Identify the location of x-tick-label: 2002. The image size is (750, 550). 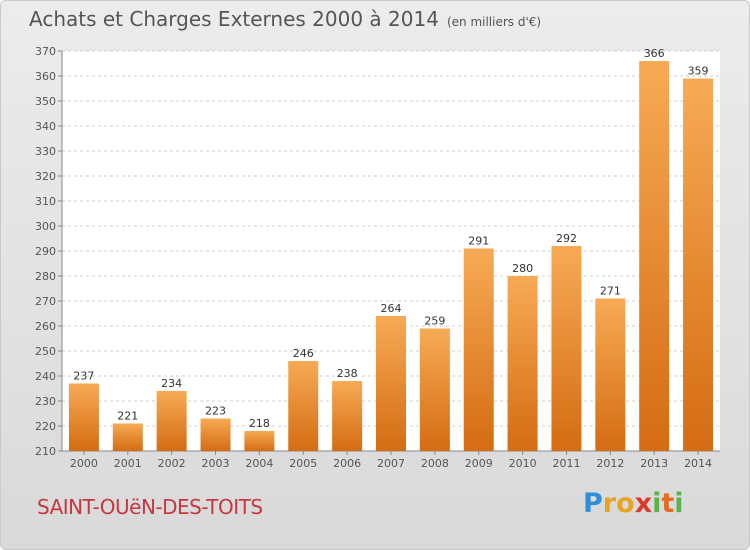
(172, 463).